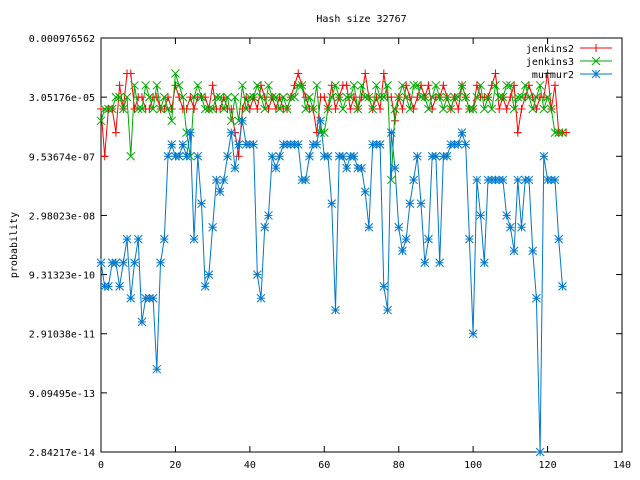 This screenshot has height=480, width=640. What do you see at coordinates (622, 465) in the screenshot?
I see `x-tick-label: 140` at bounding box center [622, 465].